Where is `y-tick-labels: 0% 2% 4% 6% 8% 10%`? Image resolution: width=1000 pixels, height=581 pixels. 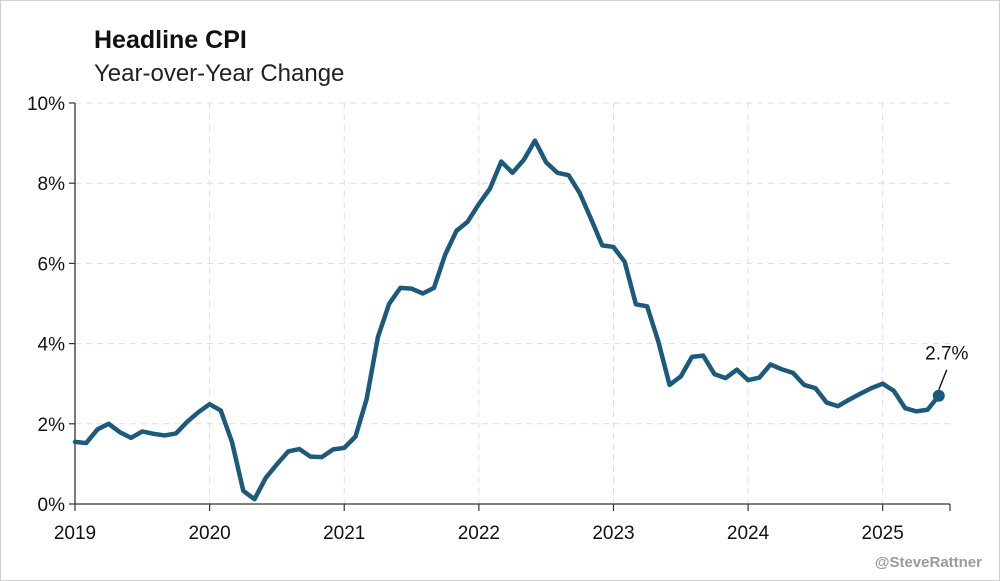
y-tick-labels: 0% 2% 4% 6% 8% 10% is located at coordinates (46, 305).